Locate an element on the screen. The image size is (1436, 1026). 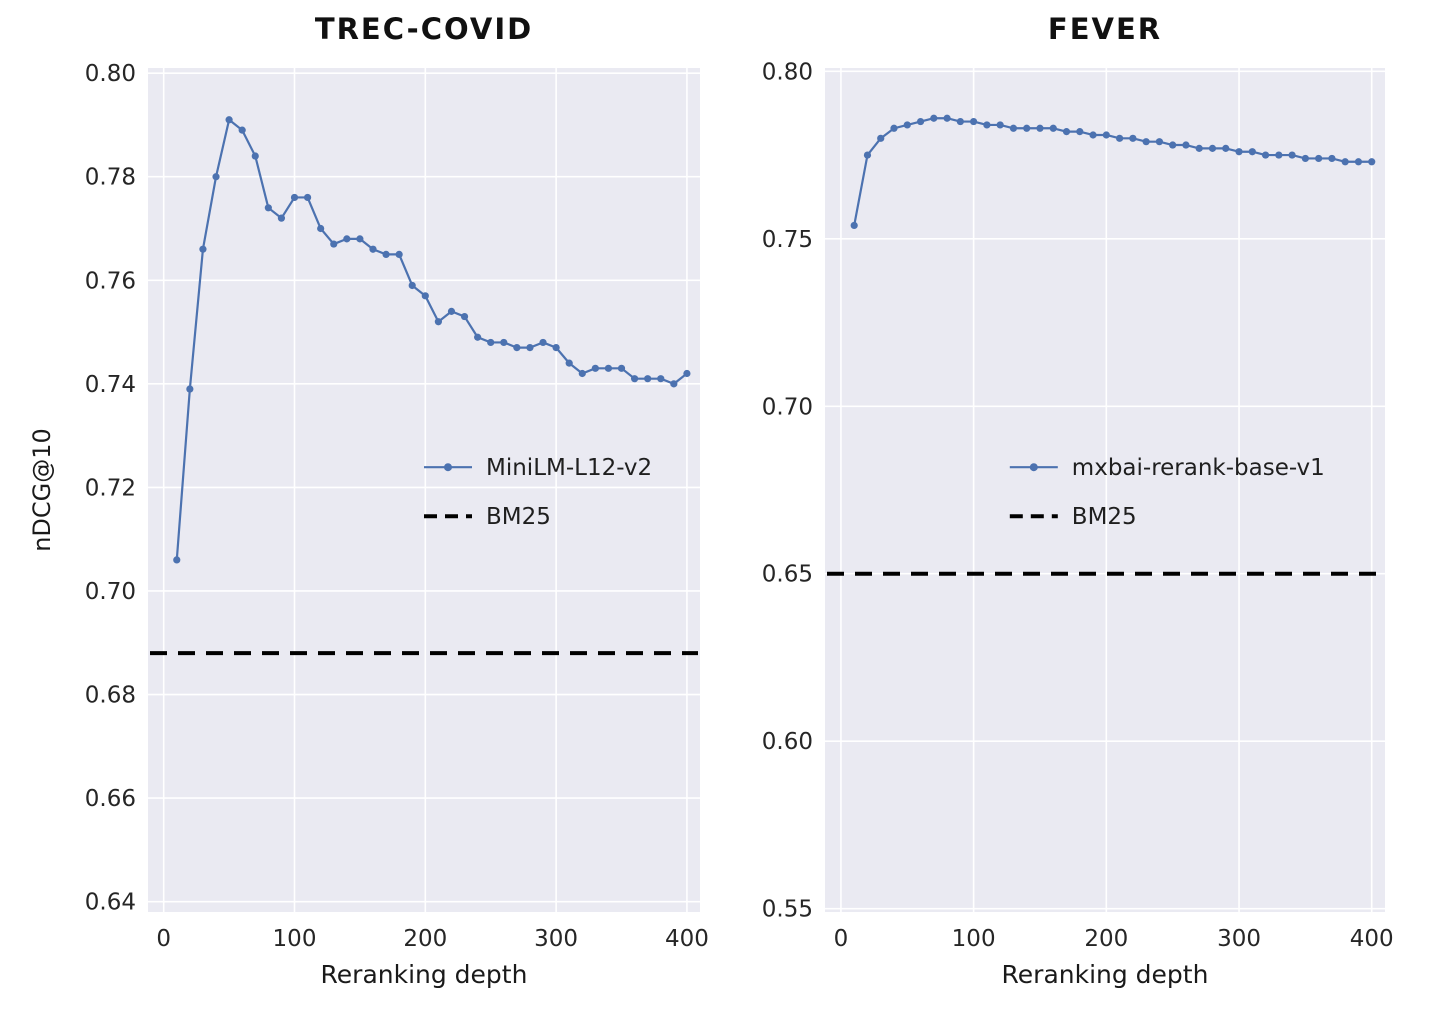
legend-label: MiniLM-L12-v2 is located at coordinates (569, 468).